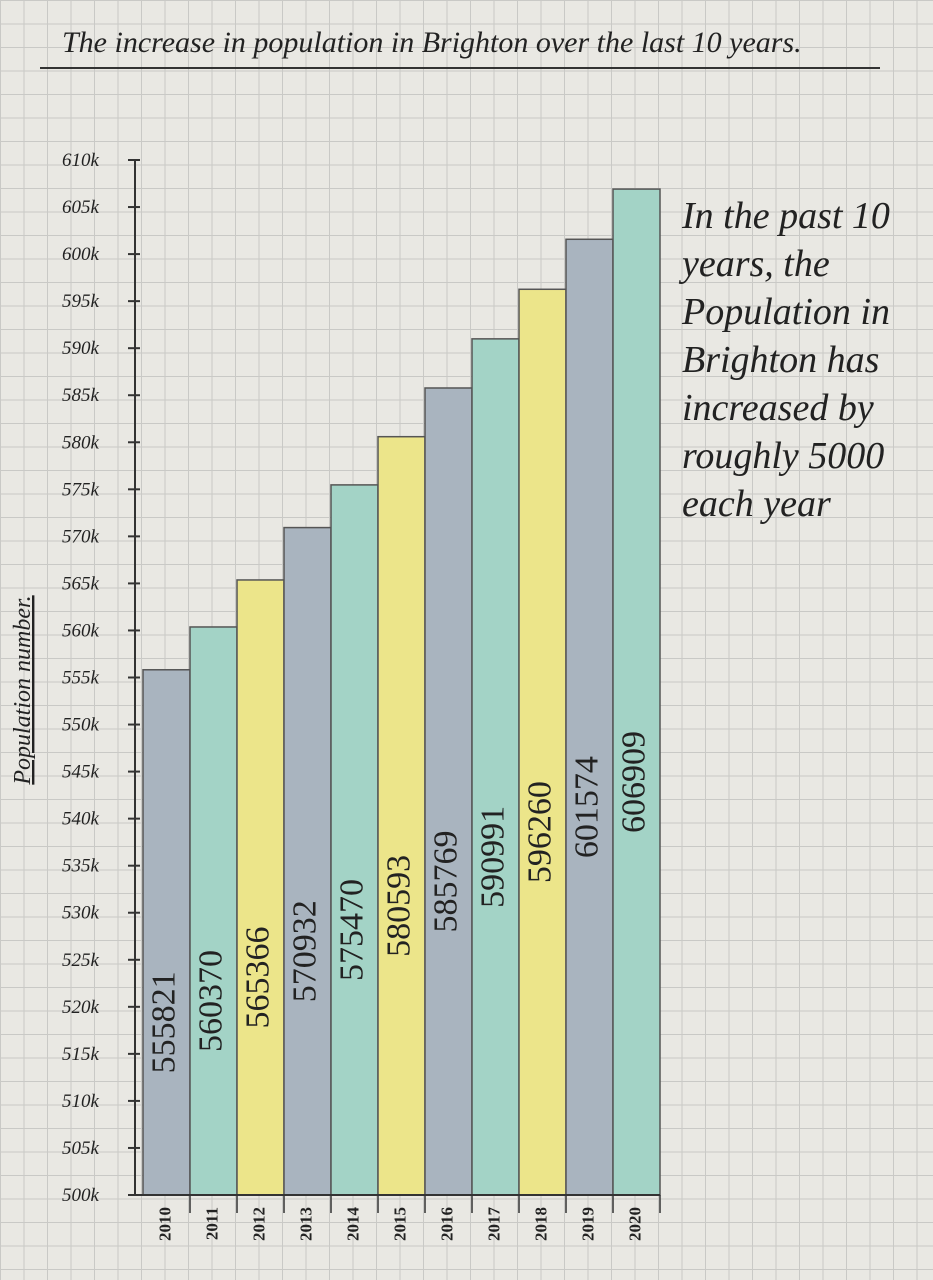 This screenshot has width=933, height=1280. Describe the element at coordinates (81, 1195) in the screenshot. I see `y-tick-label: 500k` at that location.